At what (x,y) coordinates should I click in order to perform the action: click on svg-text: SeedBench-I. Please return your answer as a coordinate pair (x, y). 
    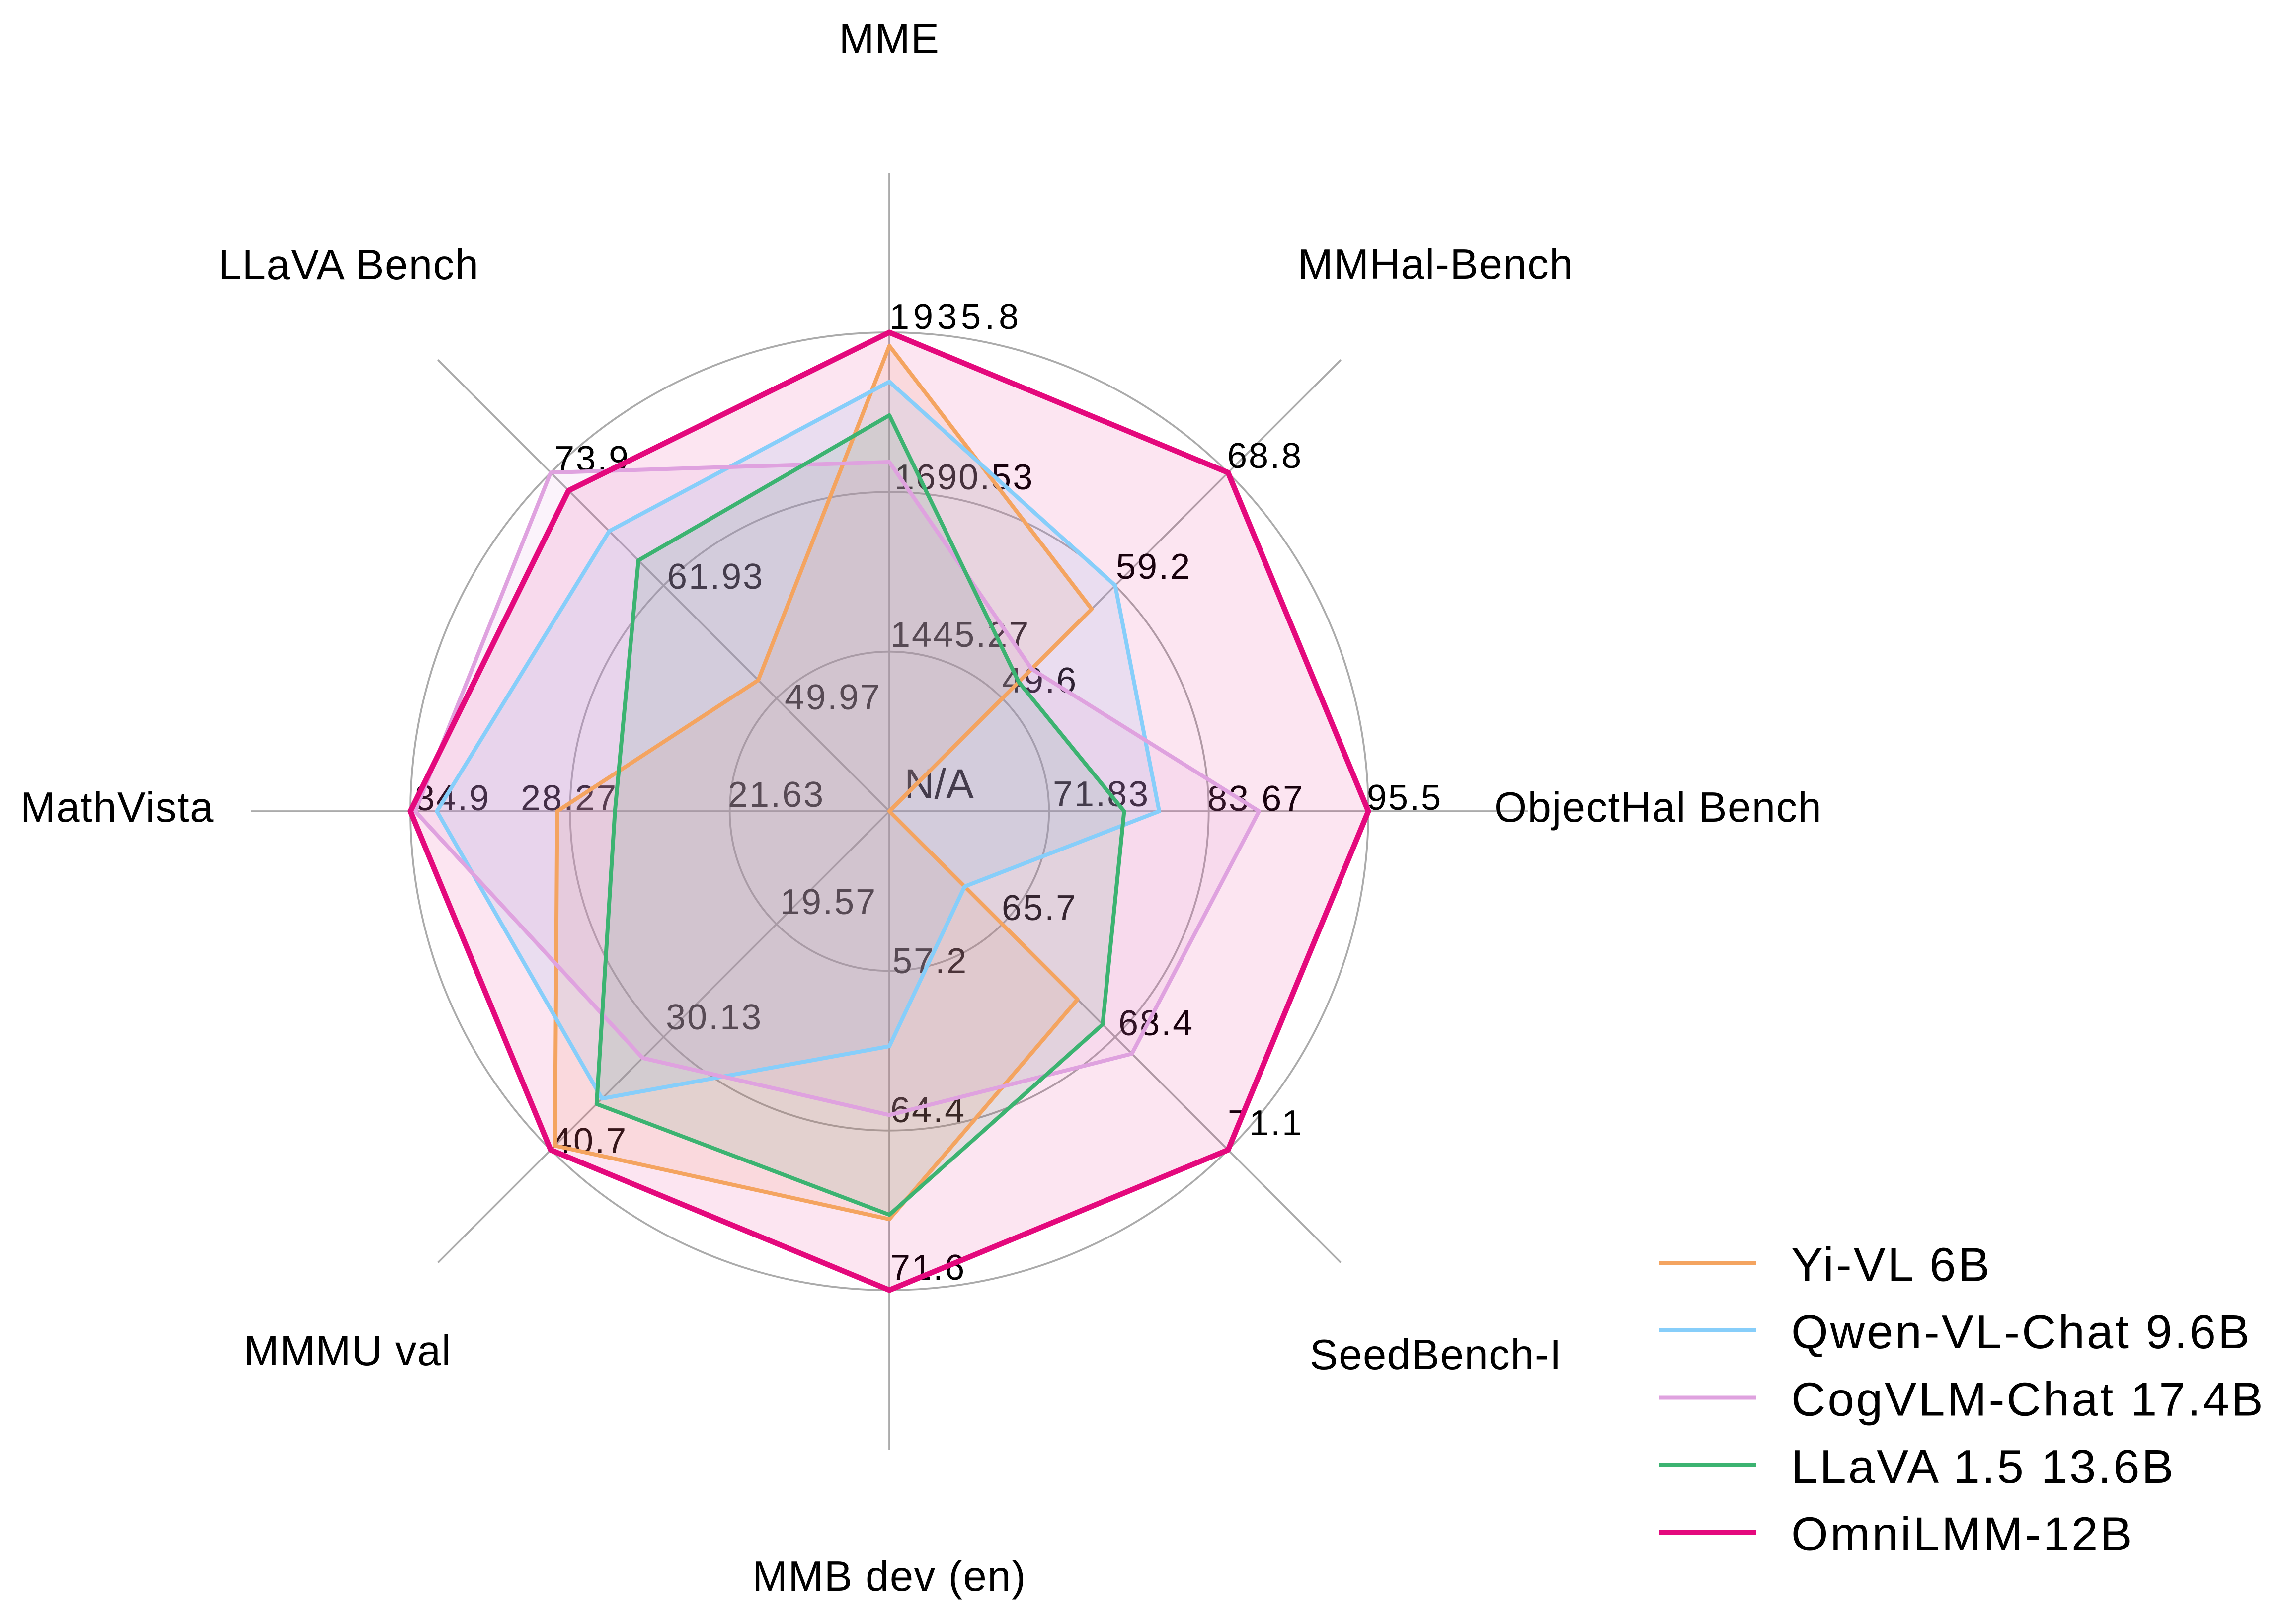
    Looking at the image, I should click on (1436, 1355).